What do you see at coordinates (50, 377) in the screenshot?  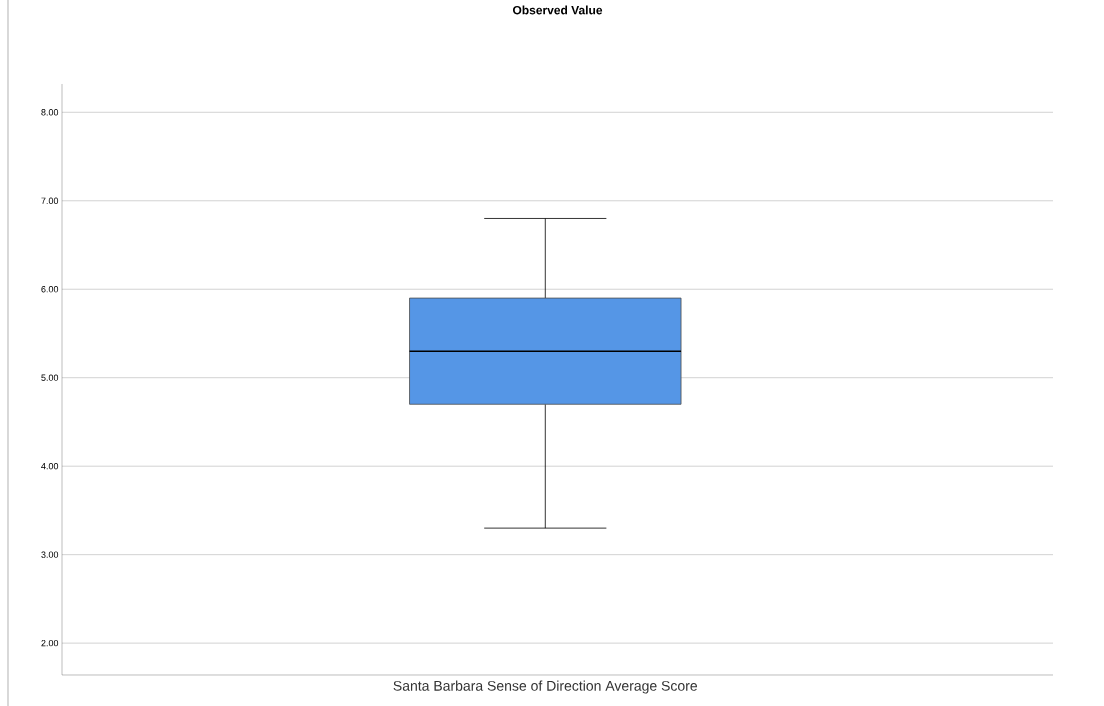 I see `y-tick-label: 5.00` at bounding box center [50, 377].